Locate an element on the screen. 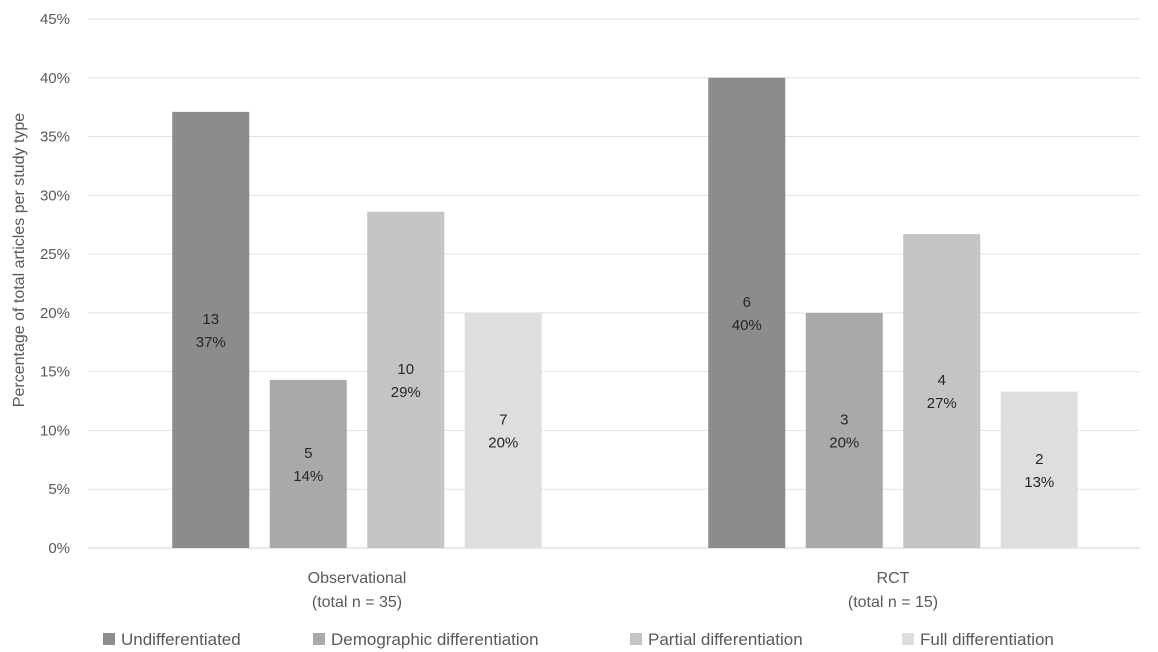 The height and width of the screenshot is (652, 1158). data-label-percent: 40% is located at coordinates (747, 325).